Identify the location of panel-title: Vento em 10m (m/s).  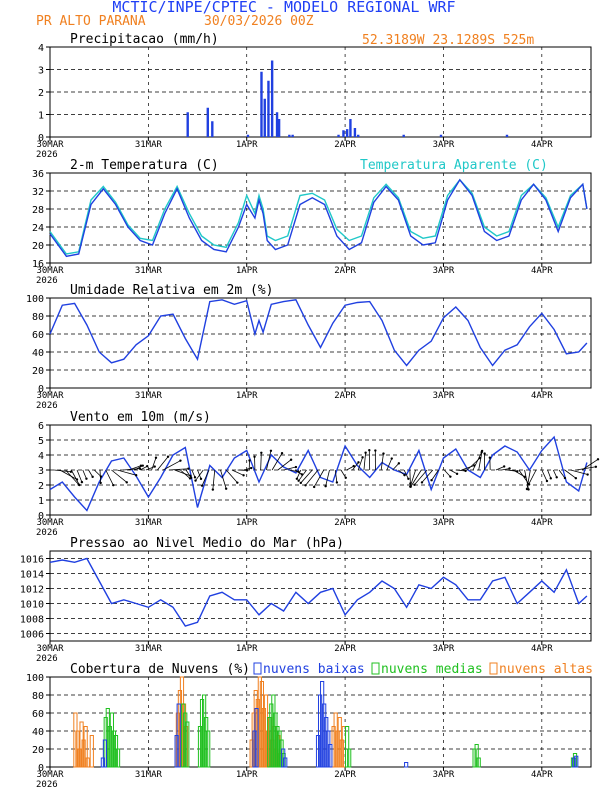
(140, 417).